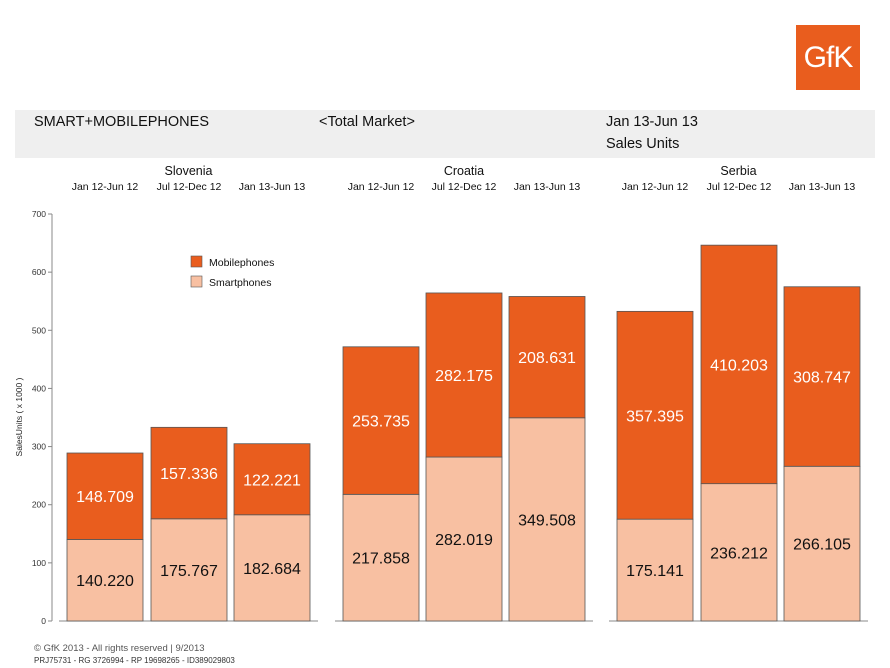 This screenshot has width=890, height=668. Describe the element at coordinates (39, 447) in the screenshot. I see `y-tick-label: 300` at that location.